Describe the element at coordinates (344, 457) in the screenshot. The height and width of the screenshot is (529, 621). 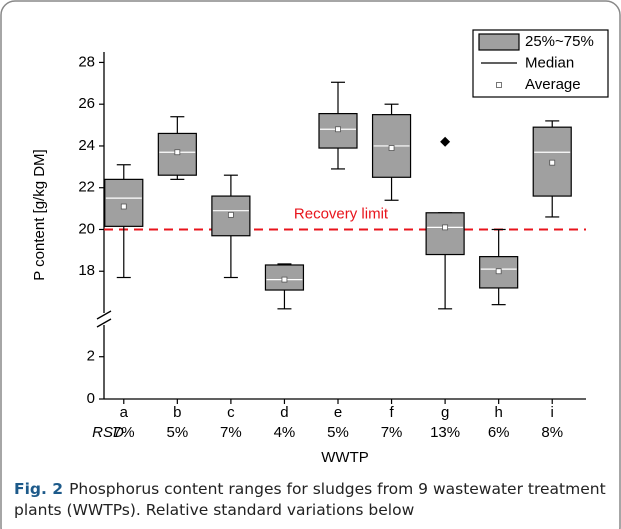
I see `x-axis-title: WWTP` at that location.